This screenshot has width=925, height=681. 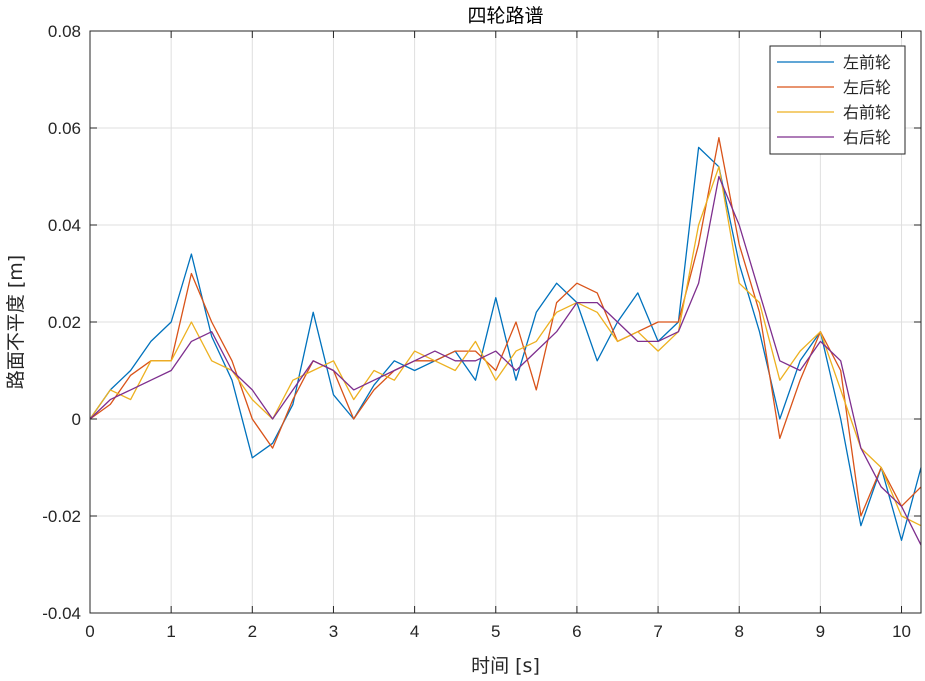 What do you see at coordinates (901, 631) in the screenshot?
I see `x-tick-label: 10` at bounding box center [901, 631].